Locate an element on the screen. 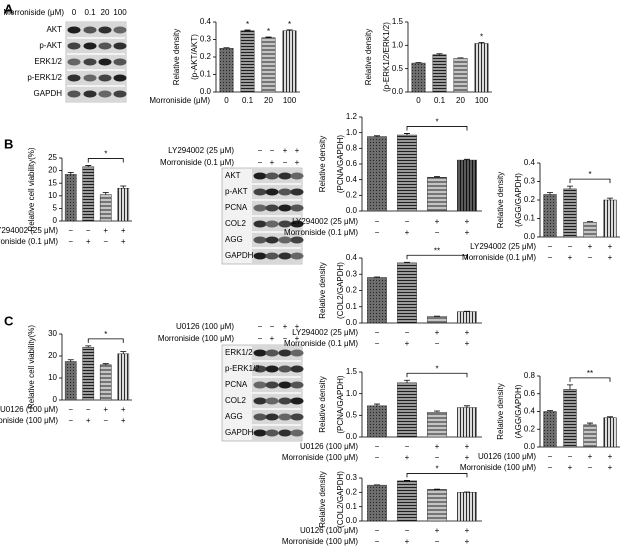 The height and width of the screenshot is (547, 640). y-tick-label: 0.4 is located at coordinates (206, 21).